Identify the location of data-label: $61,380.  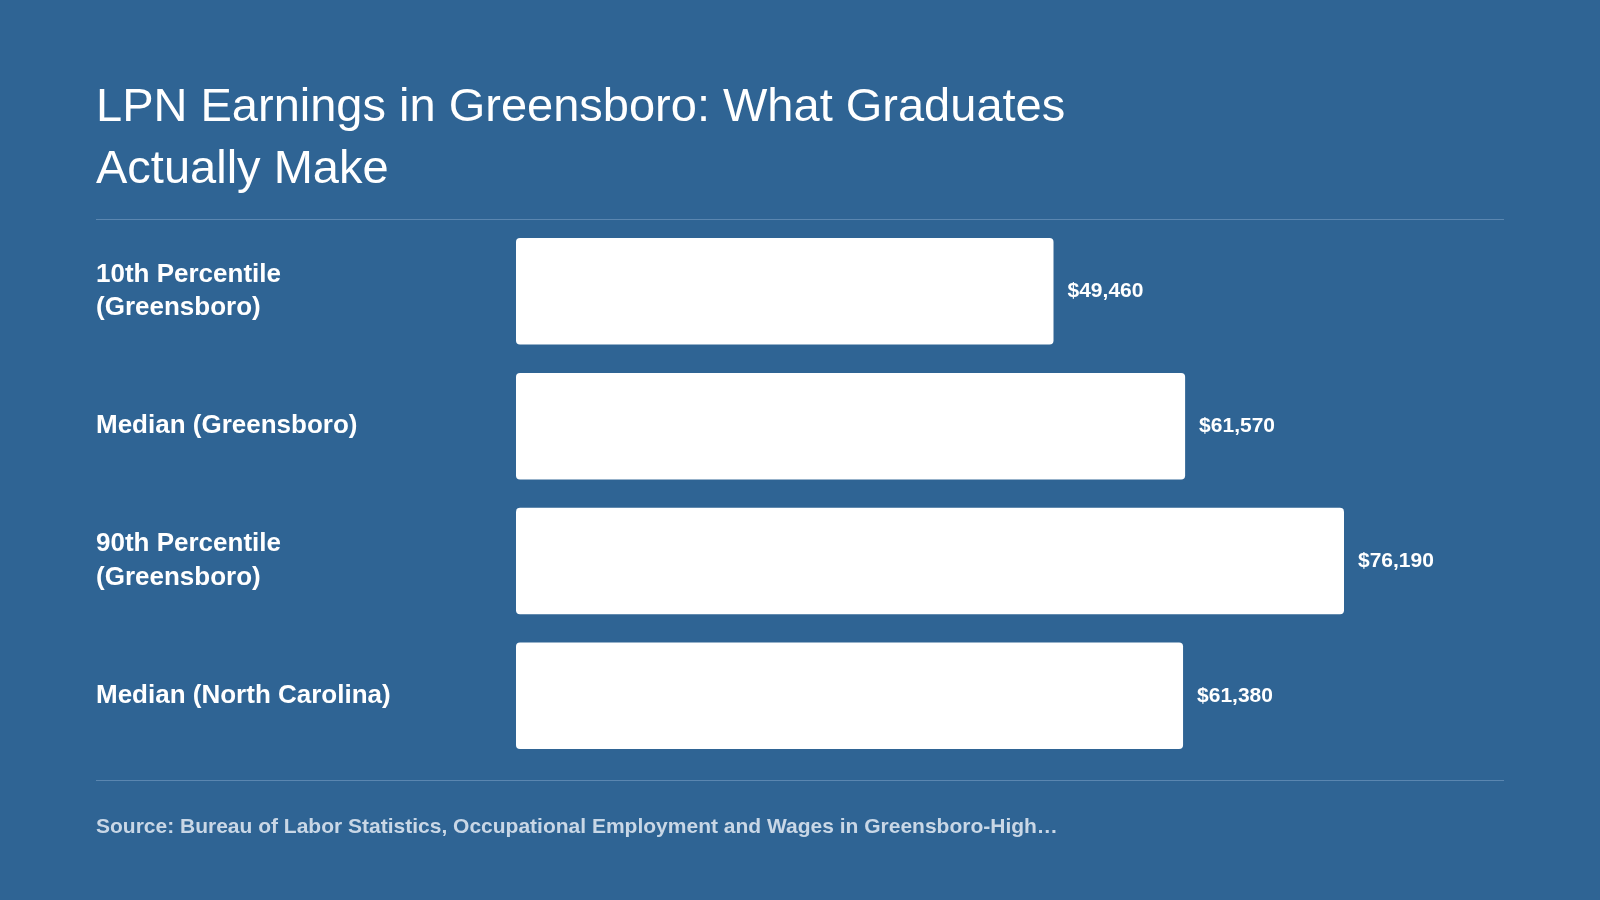
(1235, 694).